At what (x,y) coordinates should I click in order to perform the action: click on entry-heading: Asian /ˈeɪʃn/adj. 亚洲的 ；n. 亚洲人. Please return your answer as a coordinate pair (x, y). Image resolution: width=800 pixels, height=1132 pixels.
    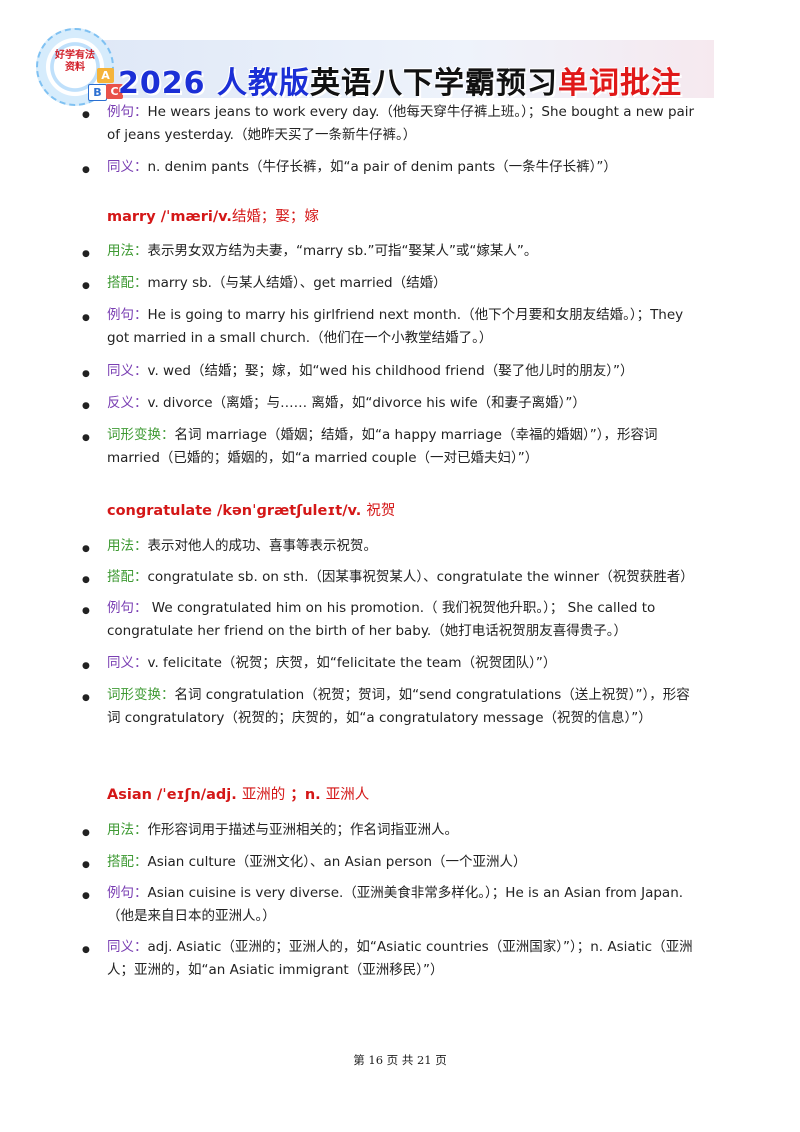
    Looking at the image, I should click on (238, 793).